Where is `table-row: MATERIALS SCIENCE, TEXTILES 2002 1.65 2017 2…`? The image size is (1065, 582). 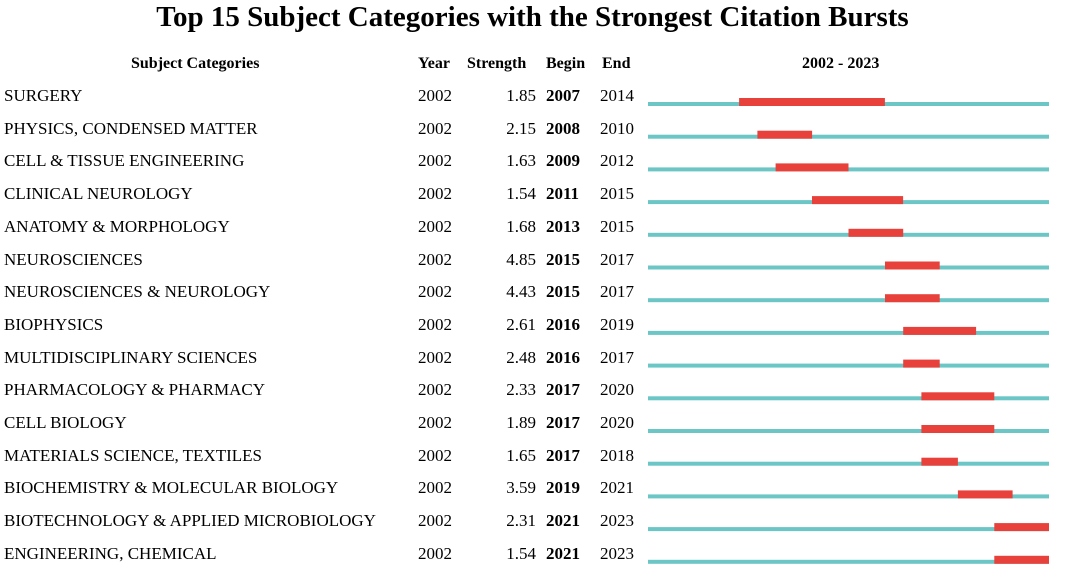
table-row: MATERIALS SCIENCE, TEXTILES 2002 1.65 2017 2… is located at coordinates (532, 456).